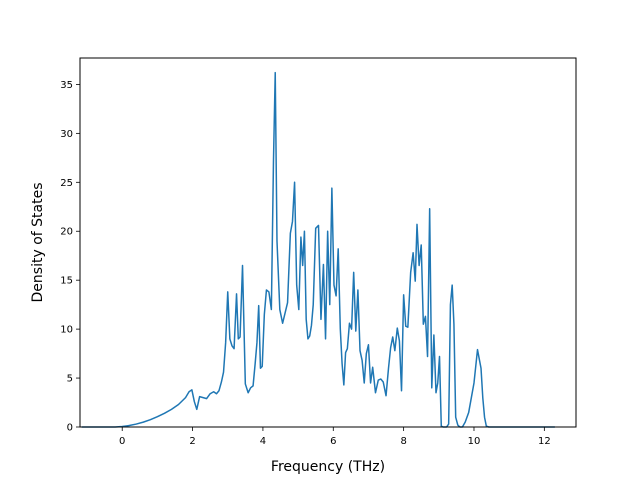 This screenshot has height=480, width=640. Describe the element at coordinates (66, 85) in the screenshot. I see `y-tick-label: 35` at that location.